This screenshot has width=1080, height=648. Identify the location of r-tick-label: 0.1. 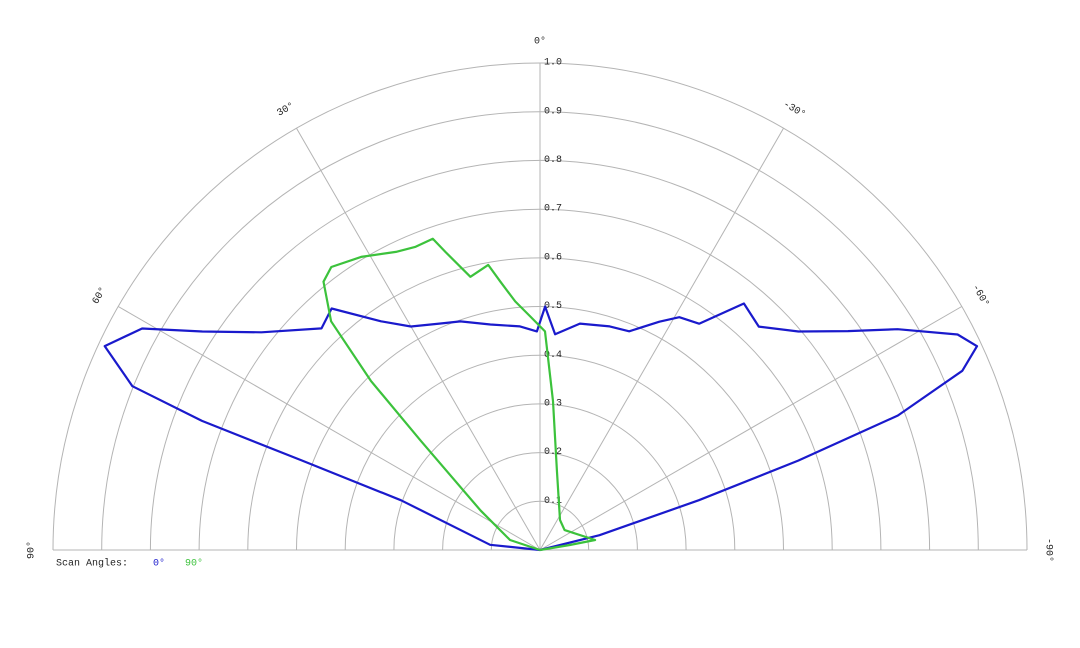
(553, 501).